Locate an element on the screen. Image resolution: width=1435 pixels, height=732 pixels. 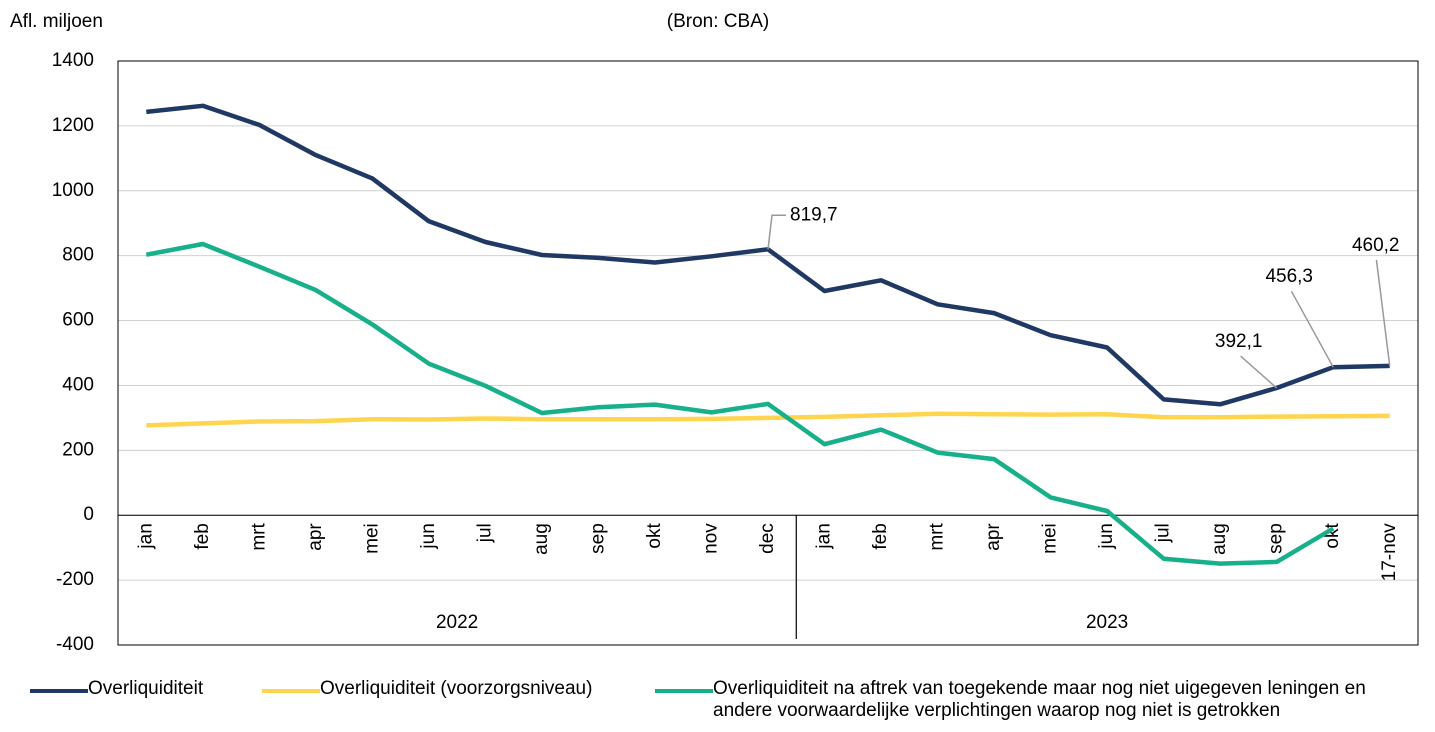
group-label: 2022 is located at coordinates (457, 622).